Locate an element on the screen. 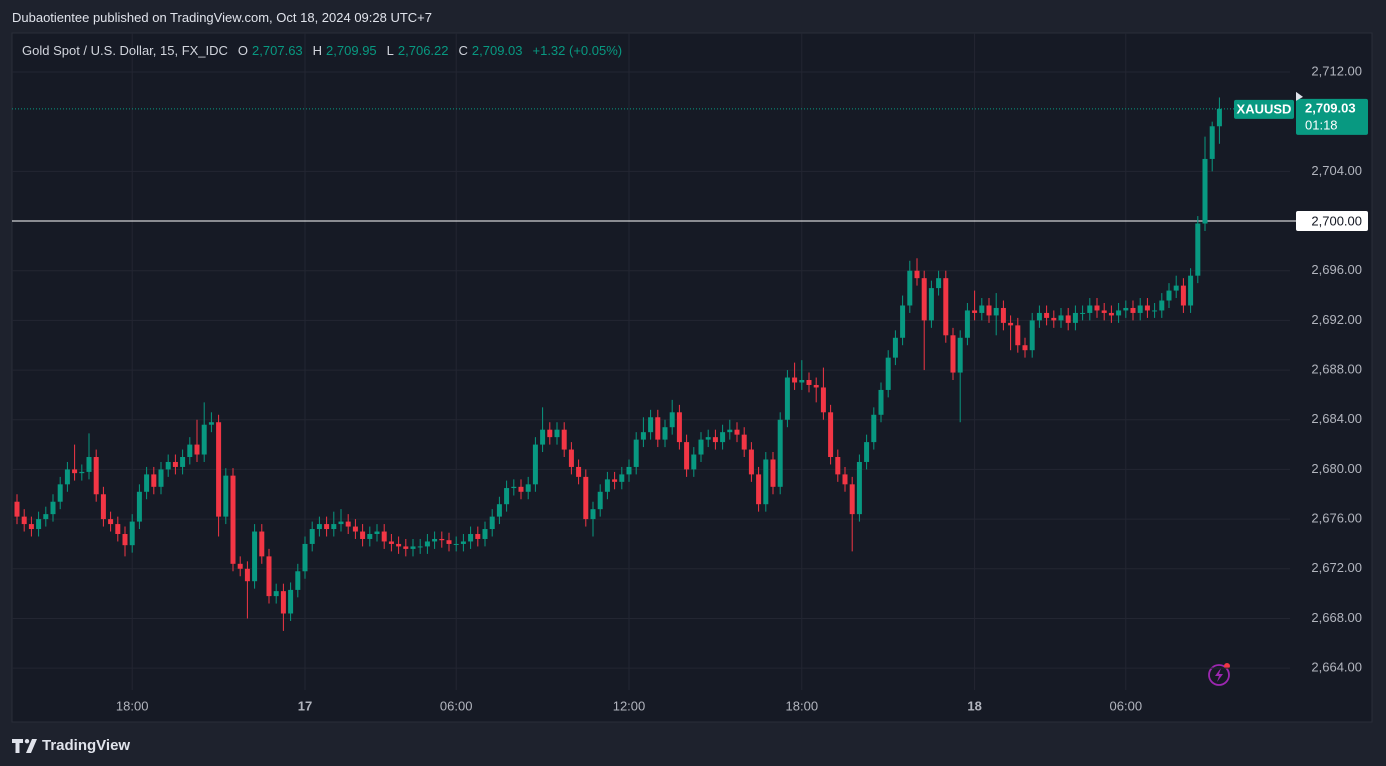 This screenshot has width=1386, height=766. y-tick-label: 2,712.00 is located at coordinates (1336, 70).